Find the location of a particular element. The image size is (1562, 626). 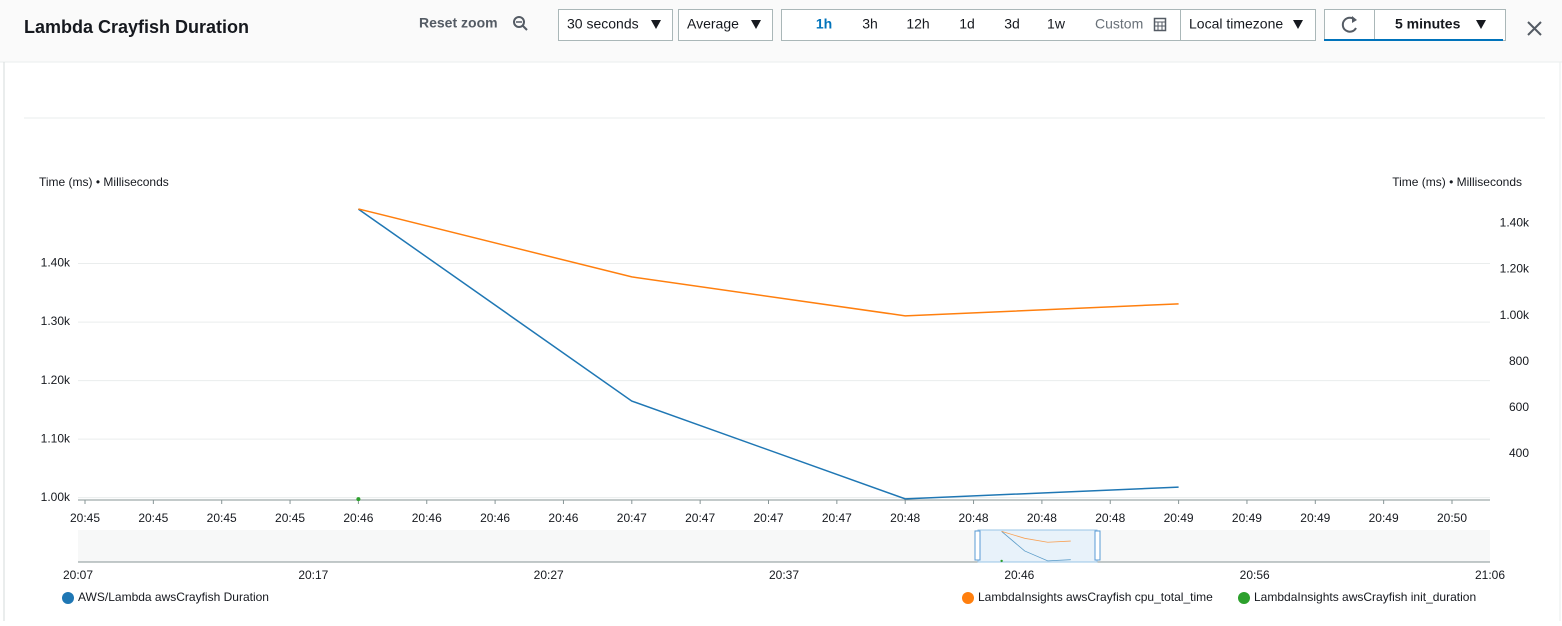

interval-label: 5 minutes is located at coordinates (1428, 24).